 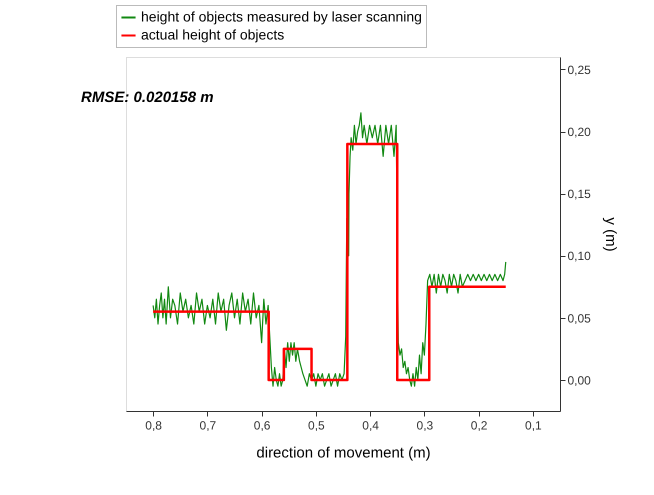 I want to click on x-tick-label: 0,4, so click(x=371, y=425).